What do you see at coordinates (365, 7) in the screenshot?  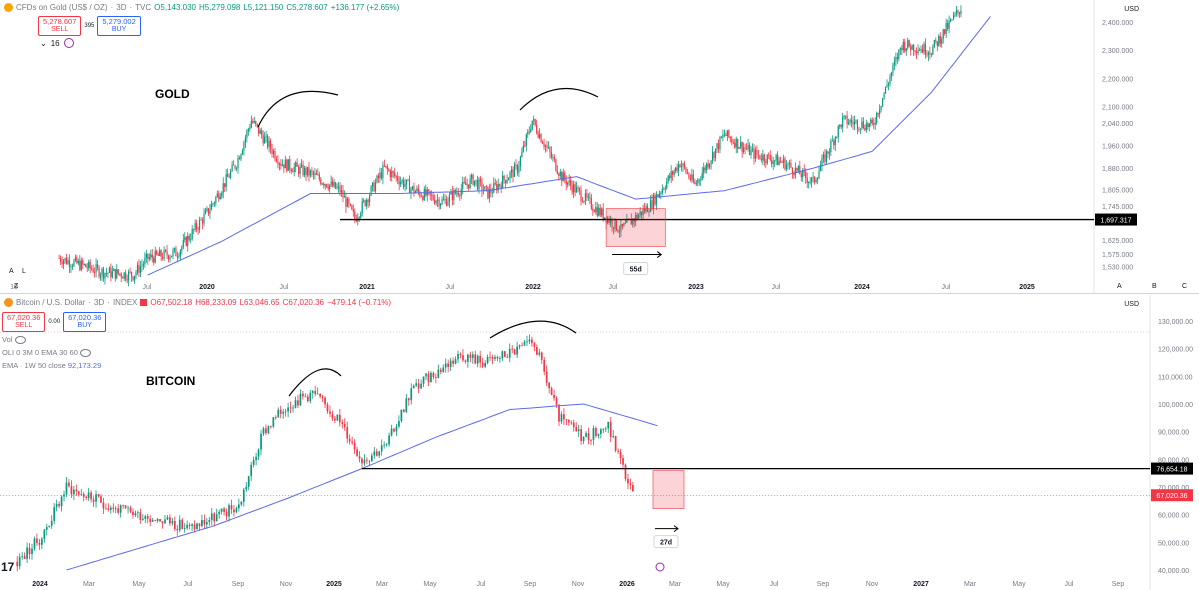 I see `gold-change: +136.177 (+2.65%)` at bounding box center [365, 7].